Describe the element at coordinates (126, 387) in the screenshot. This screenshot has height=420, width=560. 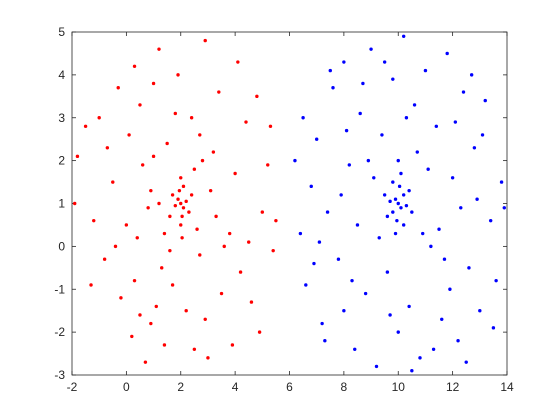
I see `x-tick-label: 0` at that location.